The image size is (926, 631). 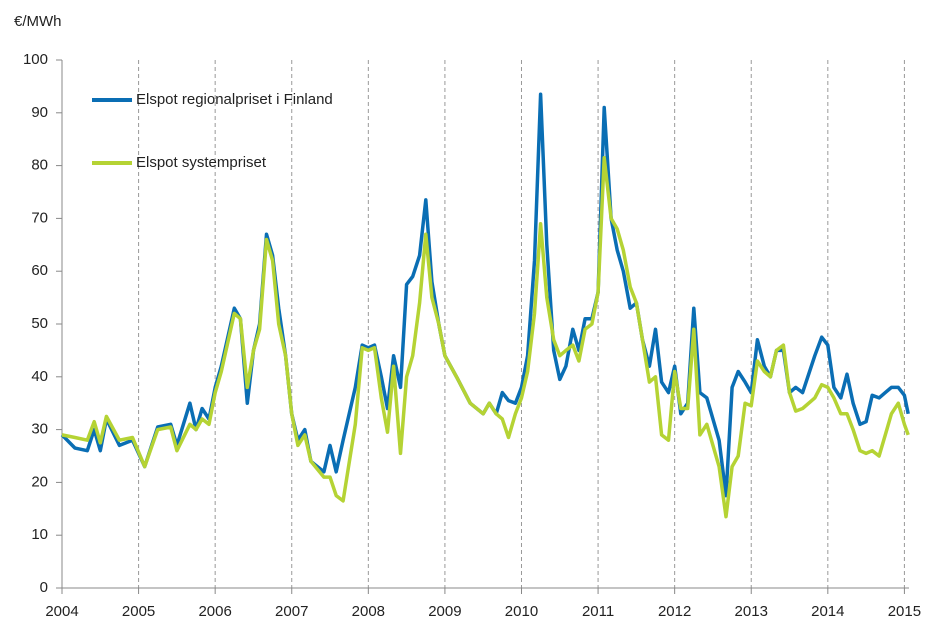 I want to click on y-tick-label: 80, so click(x=39, y=165).